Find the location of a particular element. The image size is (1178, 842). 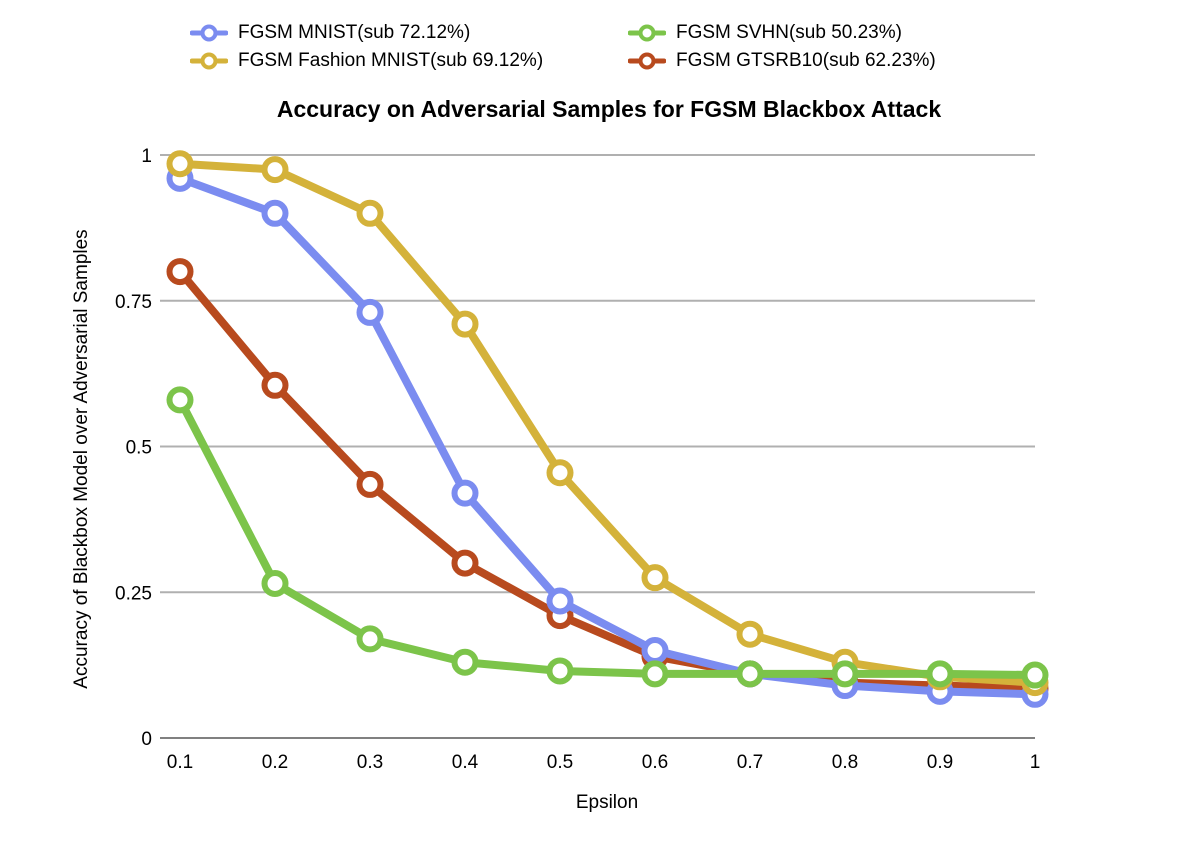

legend-label: FGSM MNIST(sub 72.12%) is located at coordinates (354, 32).